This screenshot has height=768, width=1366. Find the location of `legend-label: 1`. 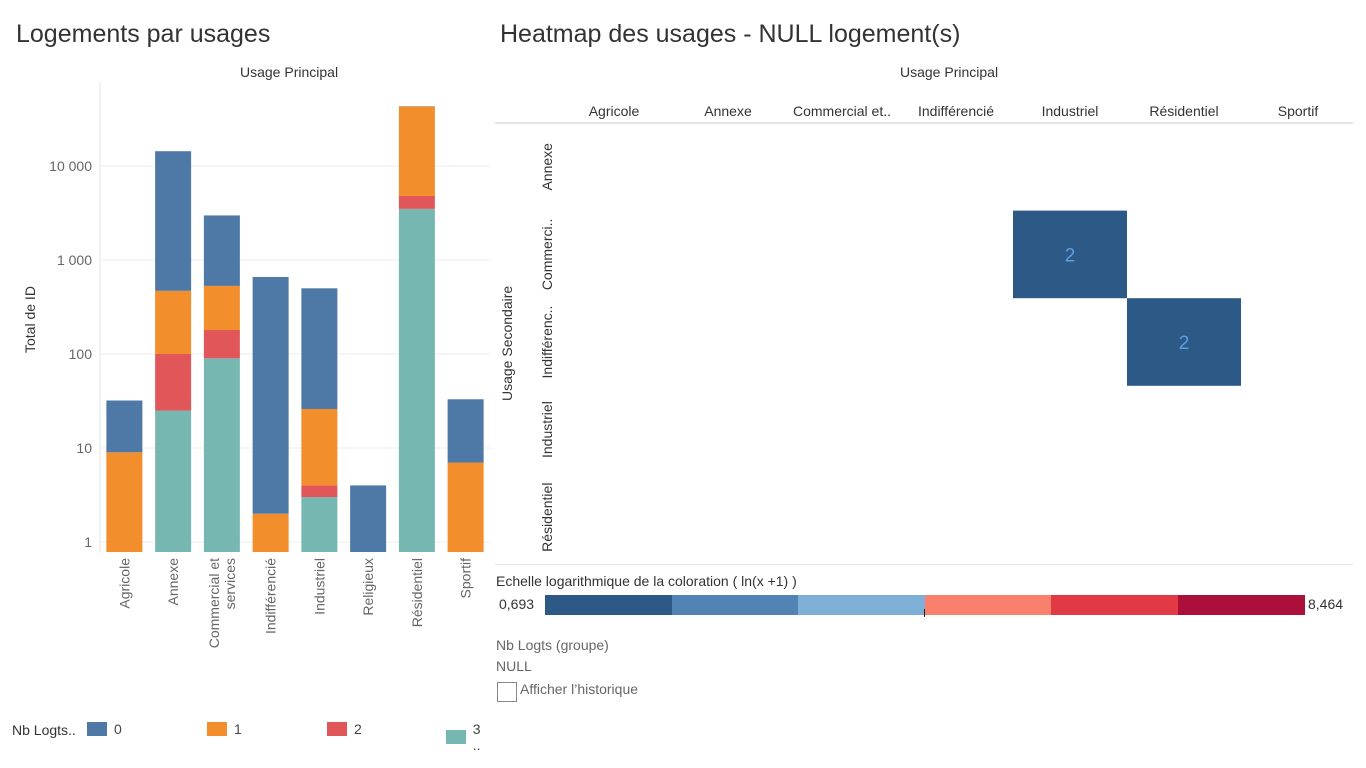

legend-label: 1 is located at coordinates (238, 729).